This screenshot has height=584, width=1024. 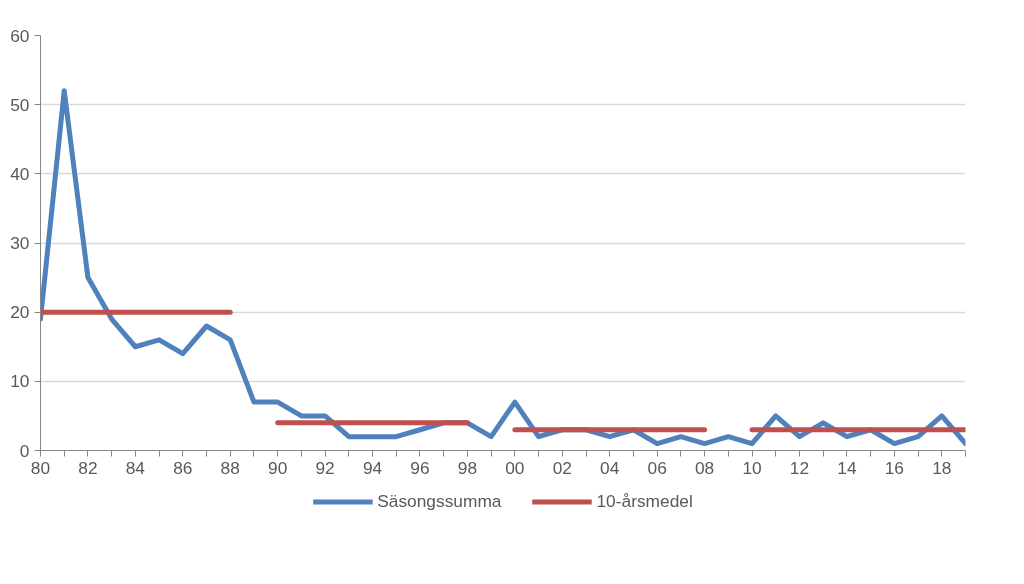 I want to click on x-tick-label: 06, so click(x=657, y=467).